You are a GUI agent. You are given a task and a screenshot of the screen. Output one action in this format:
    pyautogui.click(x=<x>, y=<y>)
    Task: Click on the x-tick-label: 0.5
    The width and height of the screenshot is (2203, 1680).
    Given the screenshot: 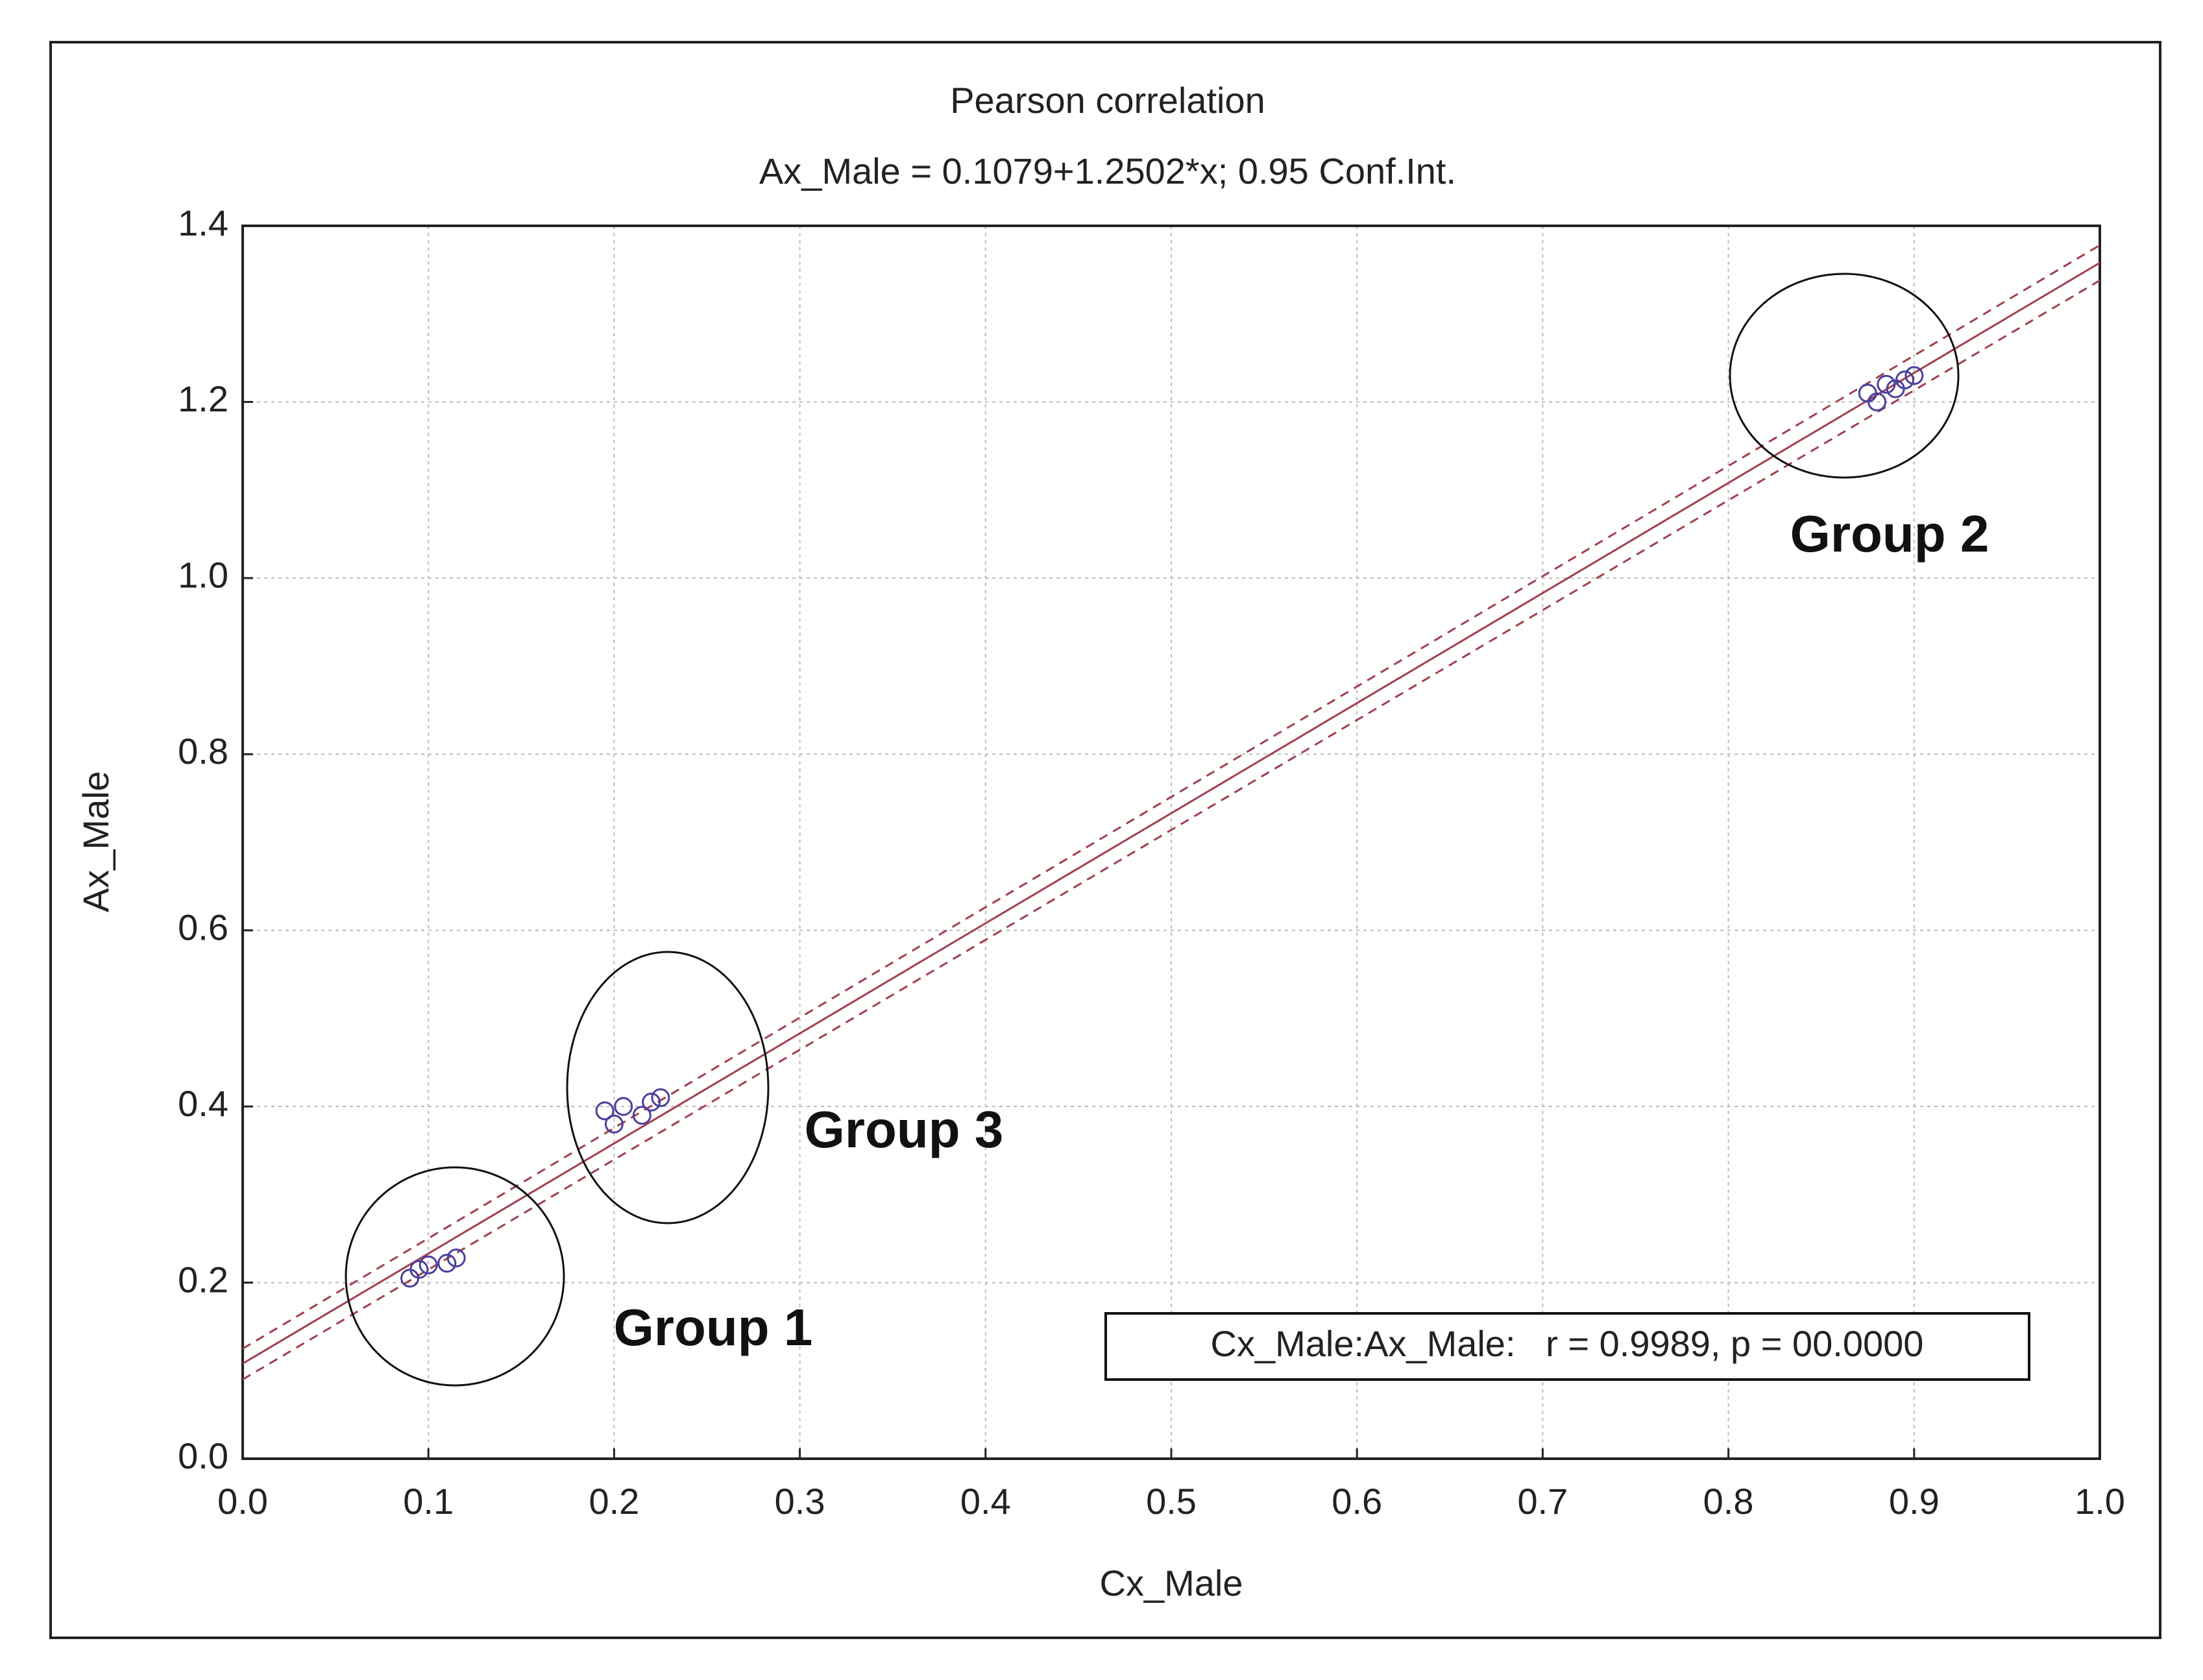 What is the action you would take?
    pyautogui.click(x=1171, y=1502)
    